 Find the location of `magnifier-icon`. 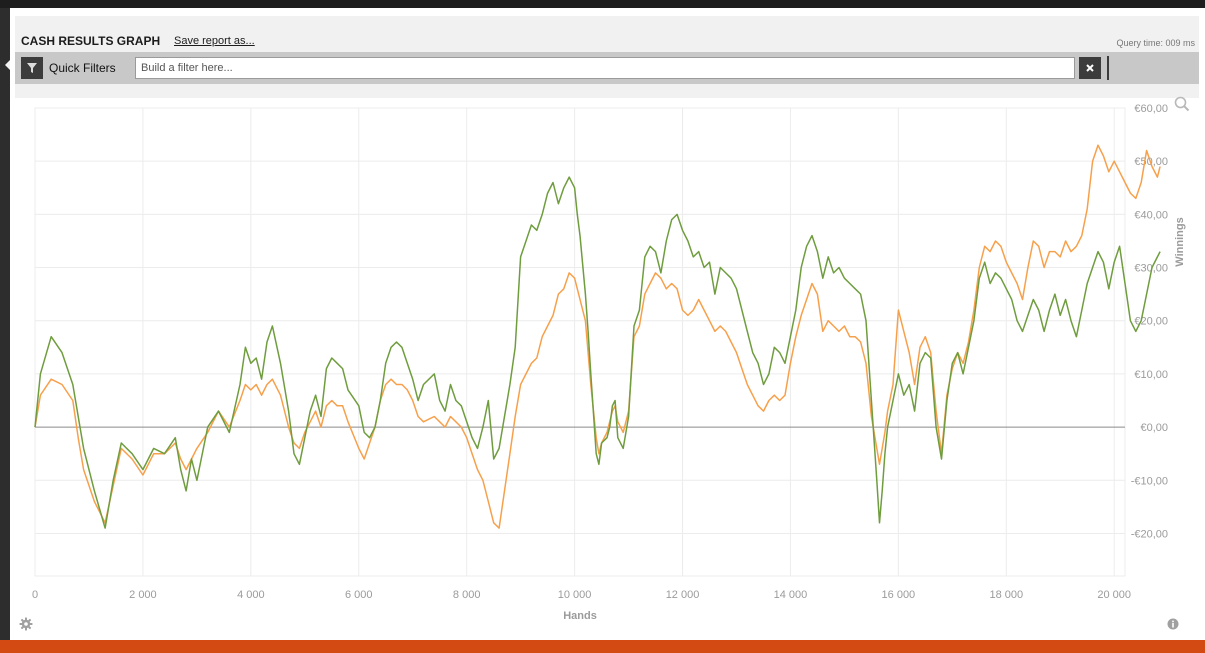

magnifier-icon is located at coordinates (1182, 104).